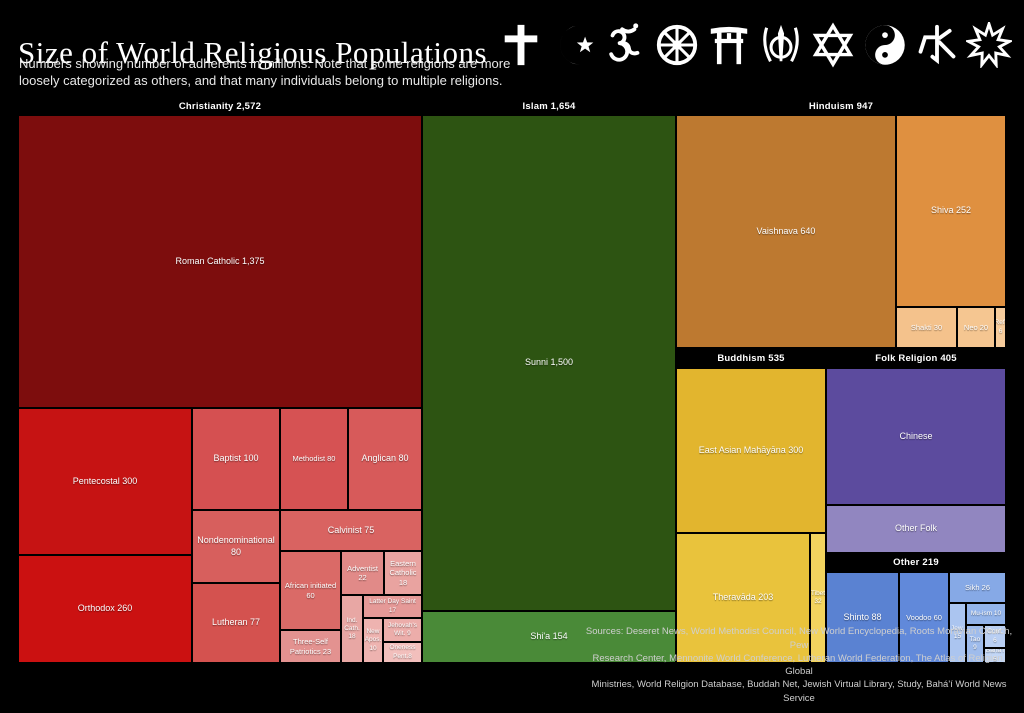 This screenshot has width=1024, height=713. Describe the element at coordinates (755, 45) in the screenshot. I see `religious-symbols-row` at that location.